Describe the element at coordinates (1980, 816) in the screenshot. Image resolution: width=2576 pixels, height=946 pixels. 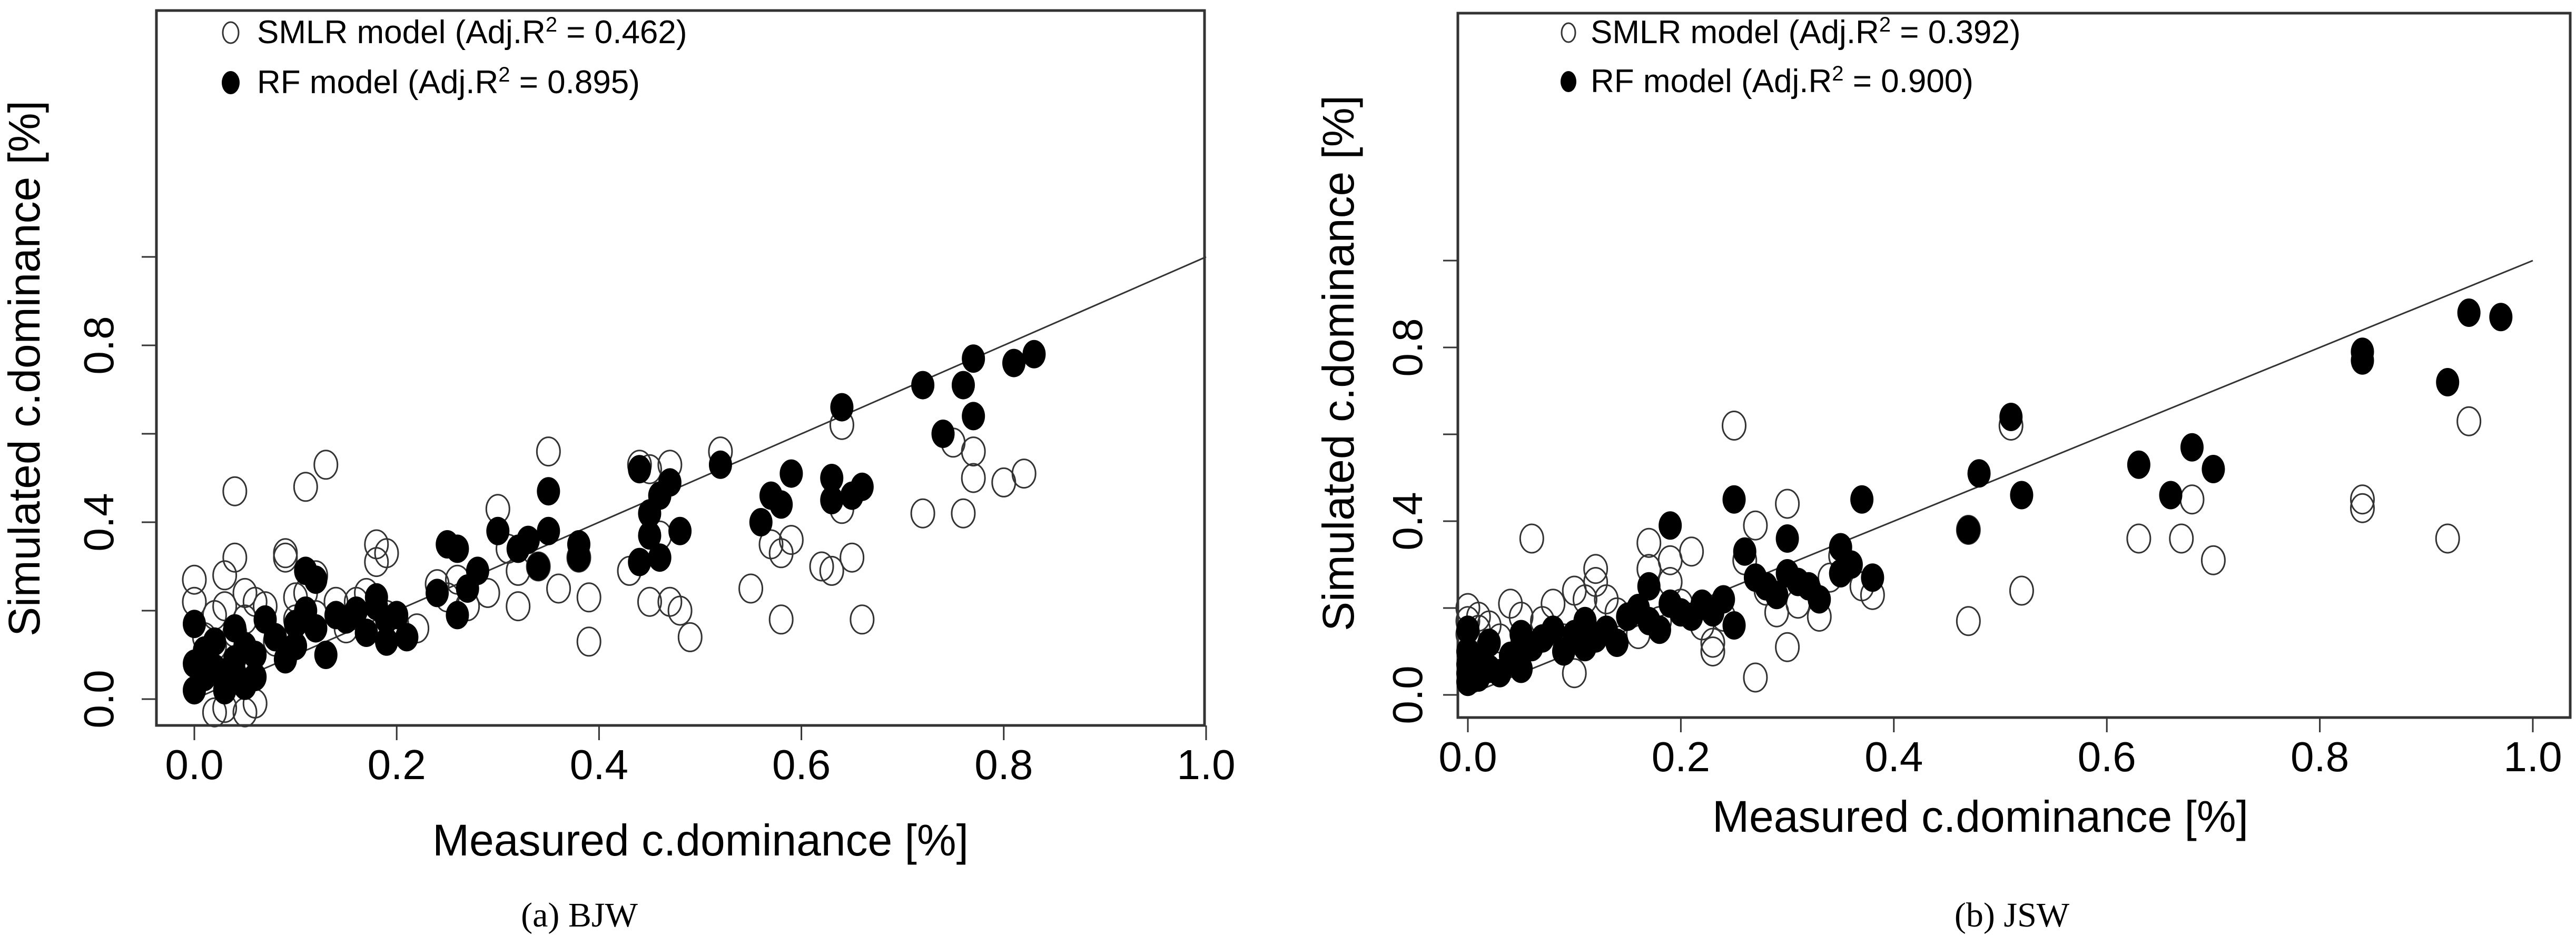
I see `x-axis-title-b: Measured c.dominance [%]` at that location.